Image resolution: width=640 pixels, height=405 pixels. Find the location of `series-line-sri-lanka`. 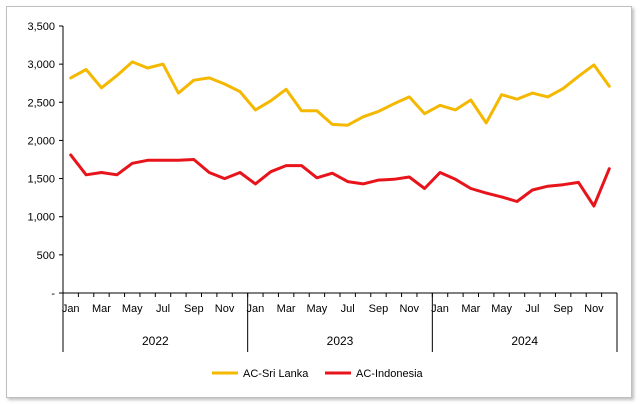

series-line-sri-lanka is located at coordinates (340, 93).